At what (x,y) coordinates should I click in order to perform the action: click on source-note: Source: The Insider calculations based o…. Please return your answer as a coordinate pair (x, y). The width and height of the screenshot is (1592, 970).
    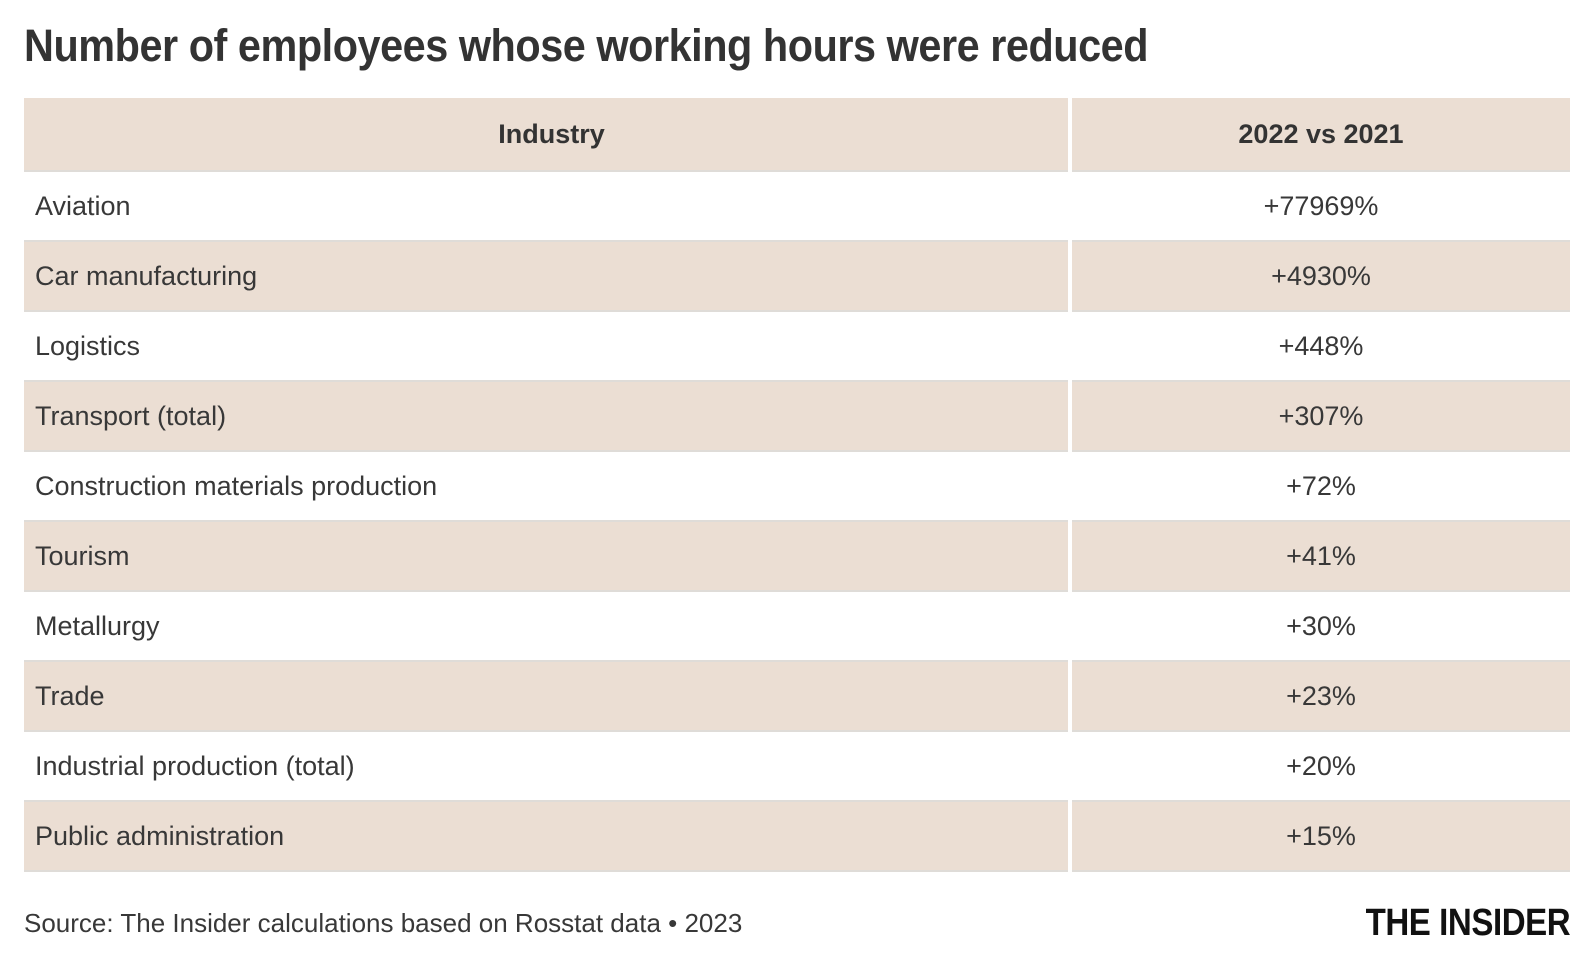
    Looking at the image, I should click on (383, 922).